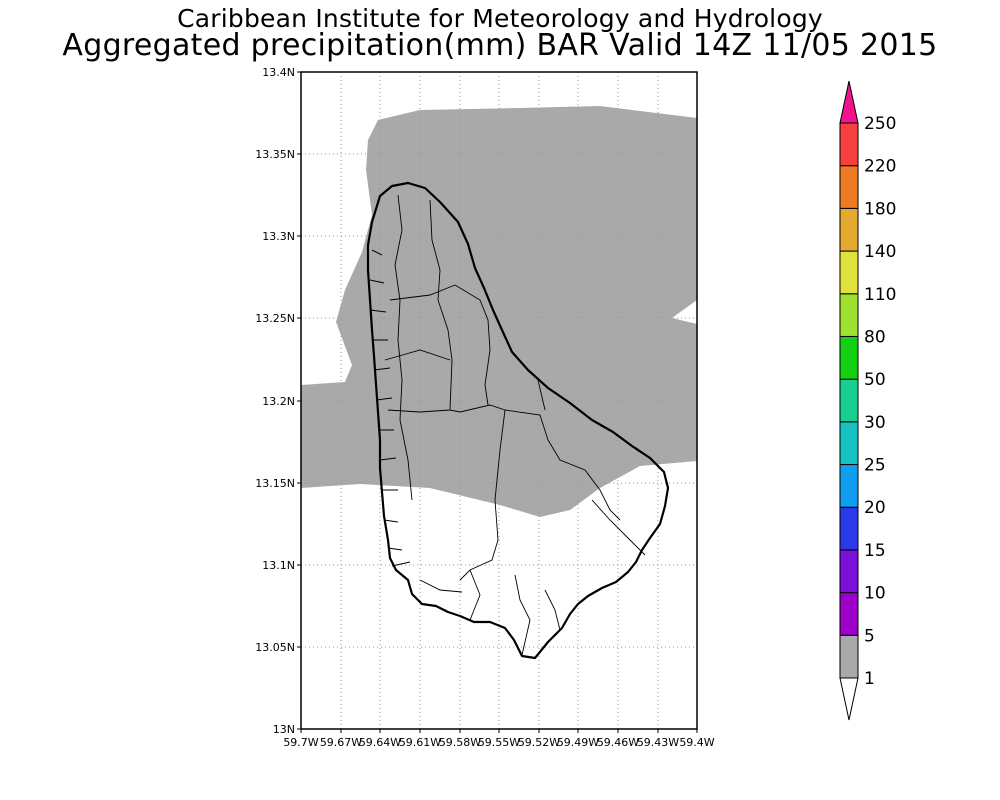 The height and width of the screenshot is (800, 1000). Describe the element at coordinates (875, 551) in the screenshot. I see `colorbar-label: 15` at that location.